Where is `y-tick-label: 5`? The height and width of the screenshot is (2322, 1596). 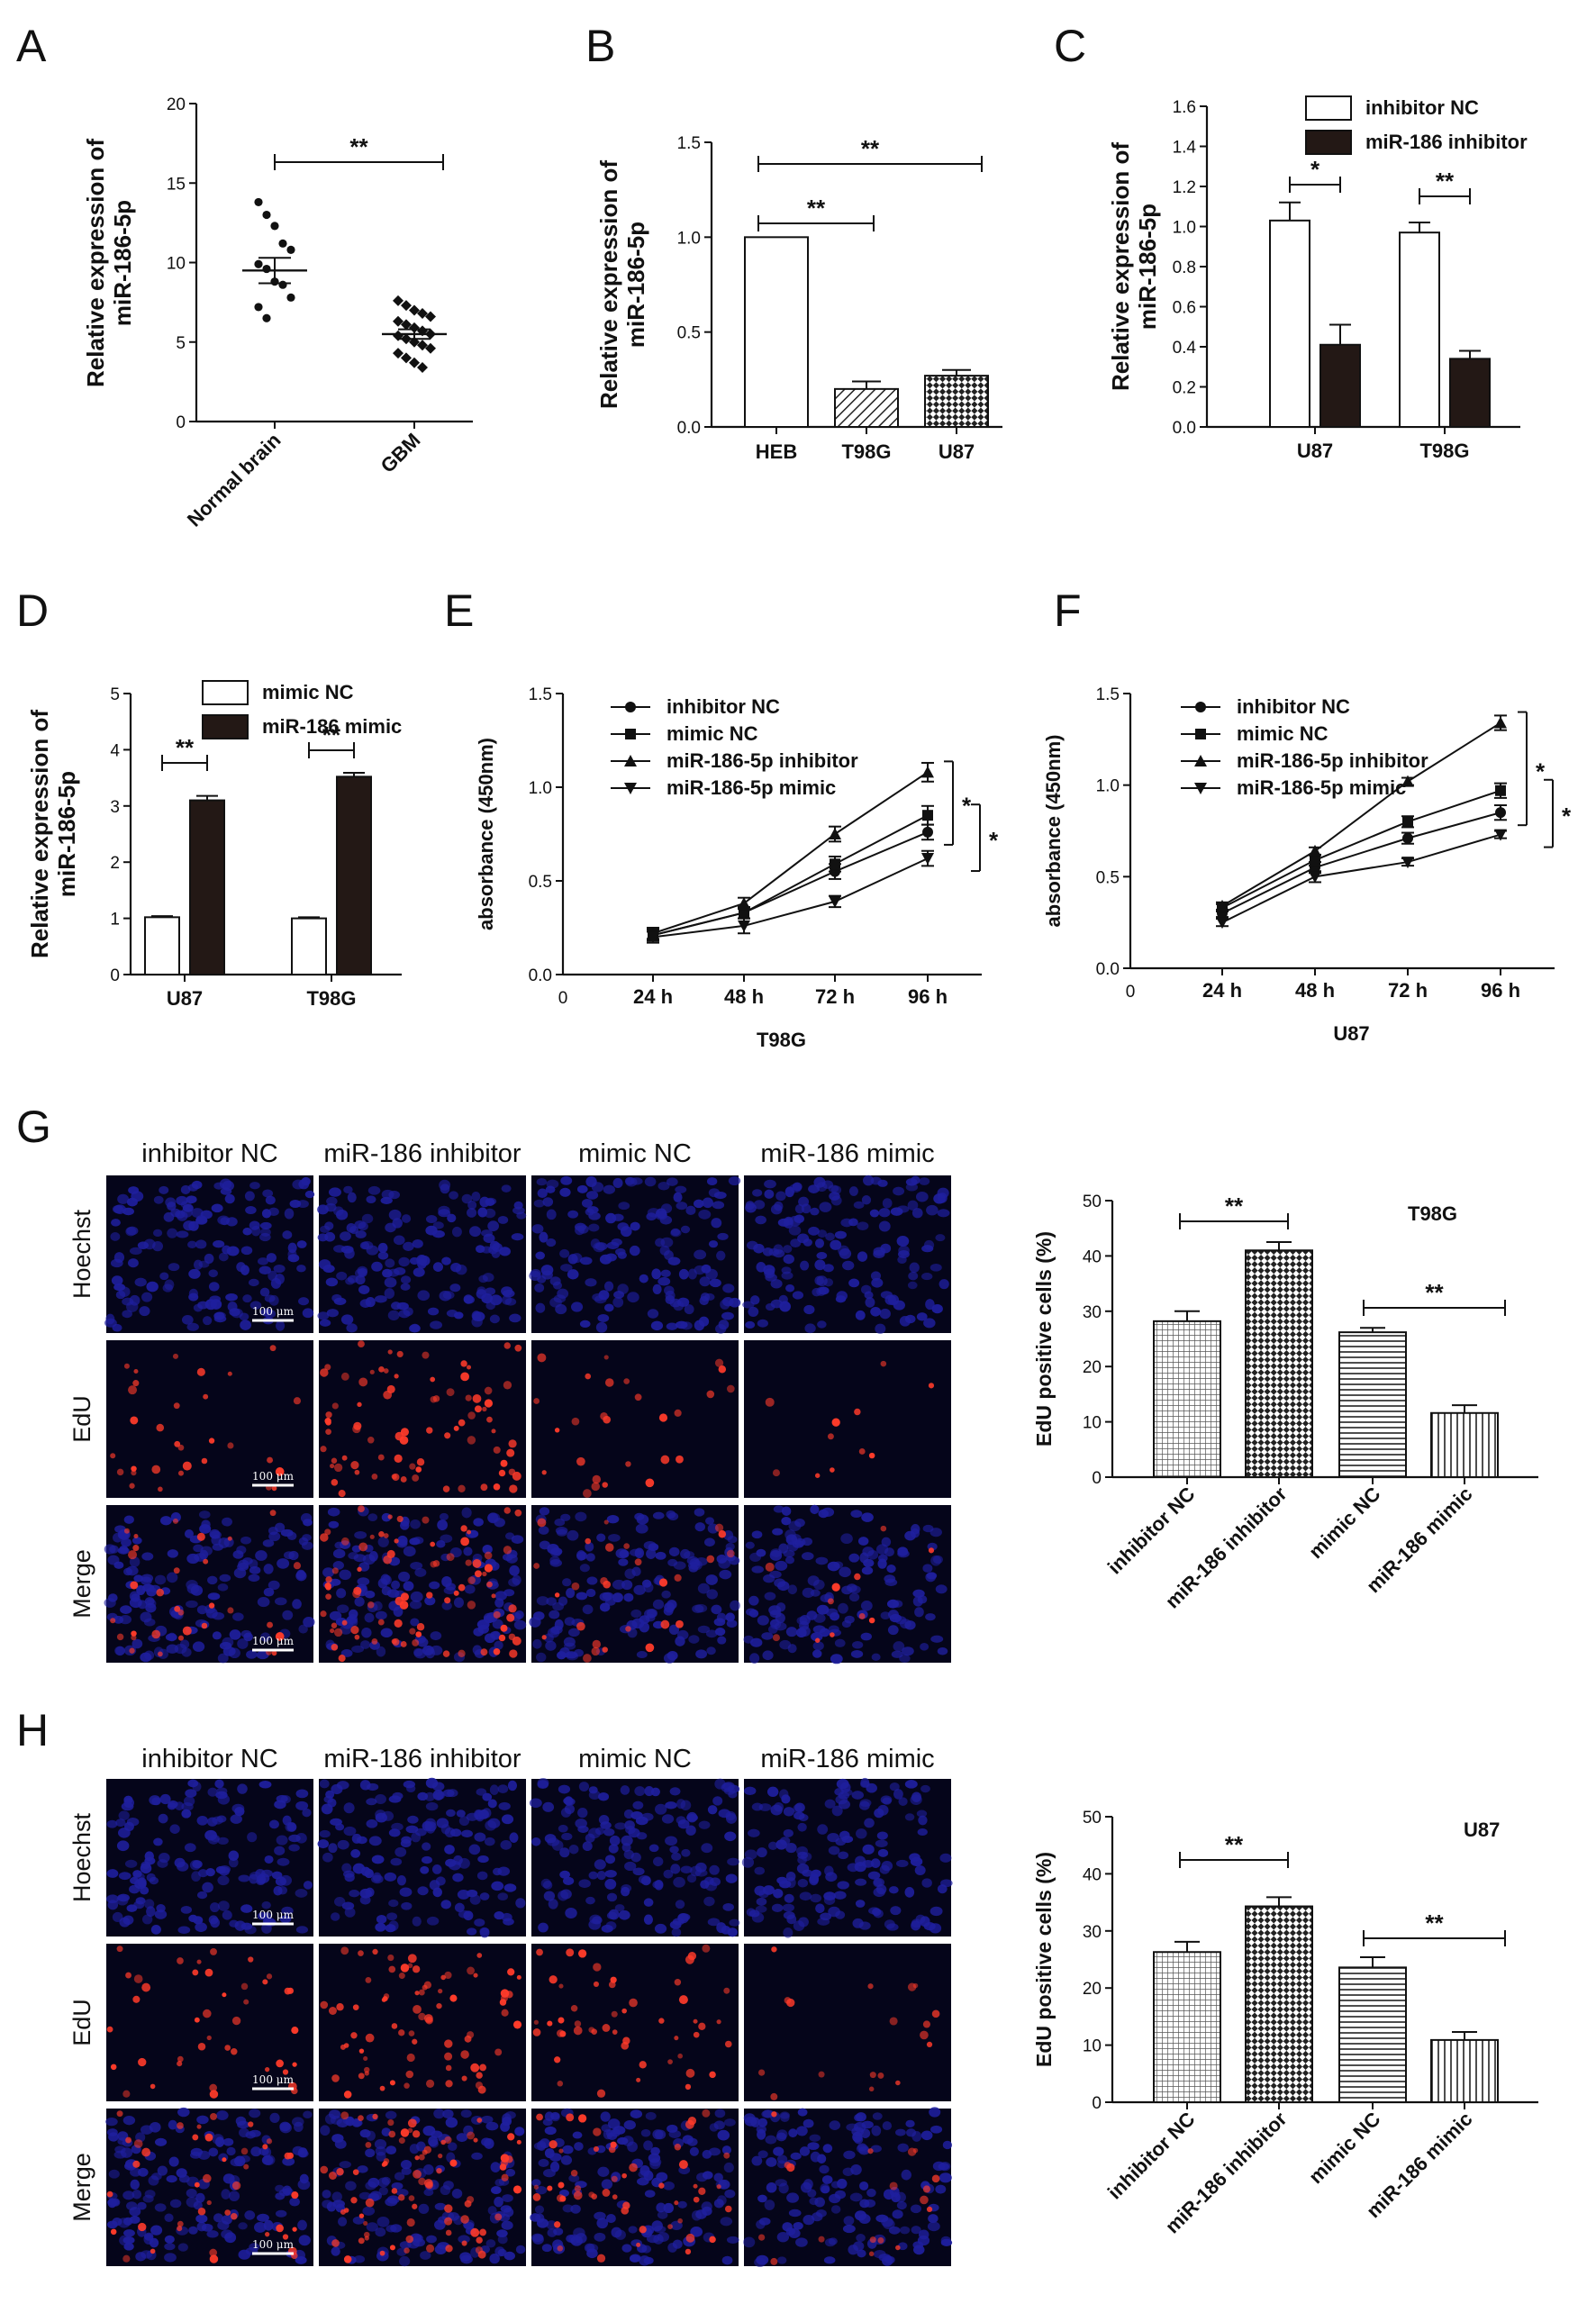 y-tick-label: 5 is located at coordinates (181, 343).